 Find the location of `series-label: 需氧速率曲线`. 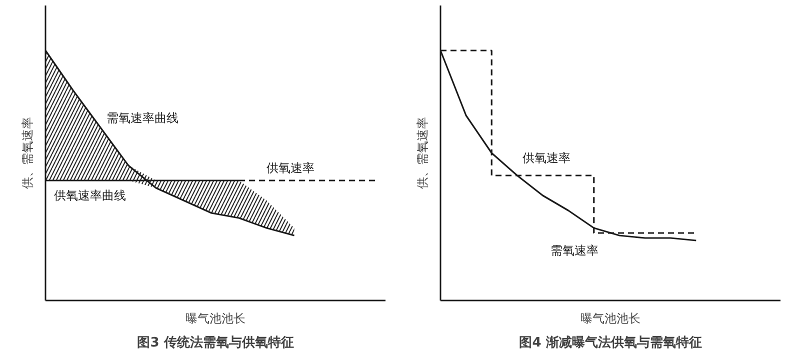

series-label: 需氧速率曲线 is located at coordinates (142, 118).